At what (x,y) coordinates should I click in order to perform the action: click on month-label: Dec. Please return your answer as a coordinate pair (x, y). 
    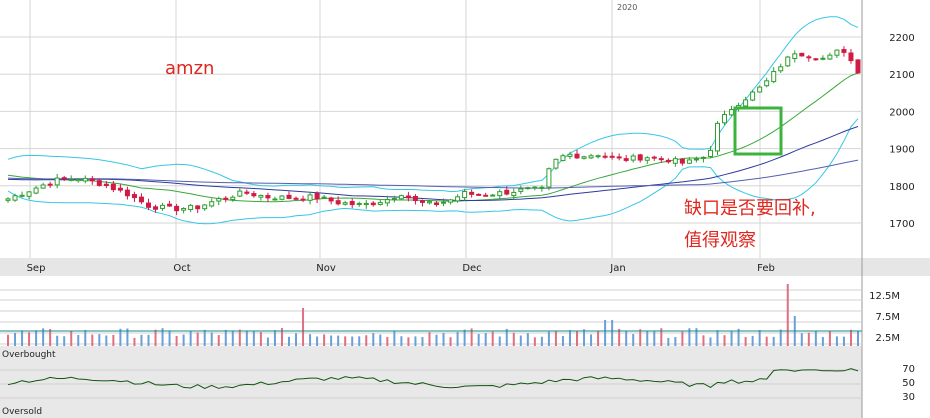
    Looking at the image, I should click on (471, 268).